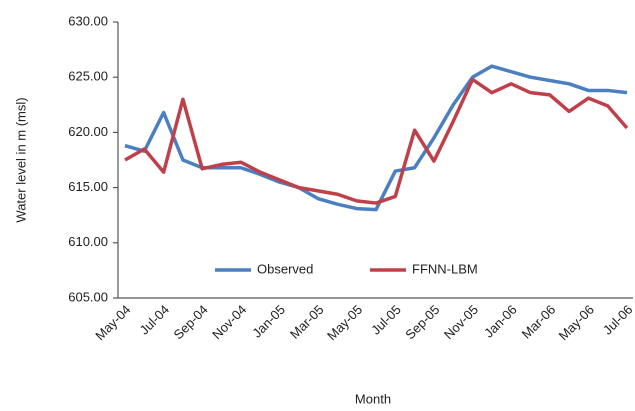 The image size is (635, 411). I want to click on x-tick-label: Jul-06, so click(617, 320).